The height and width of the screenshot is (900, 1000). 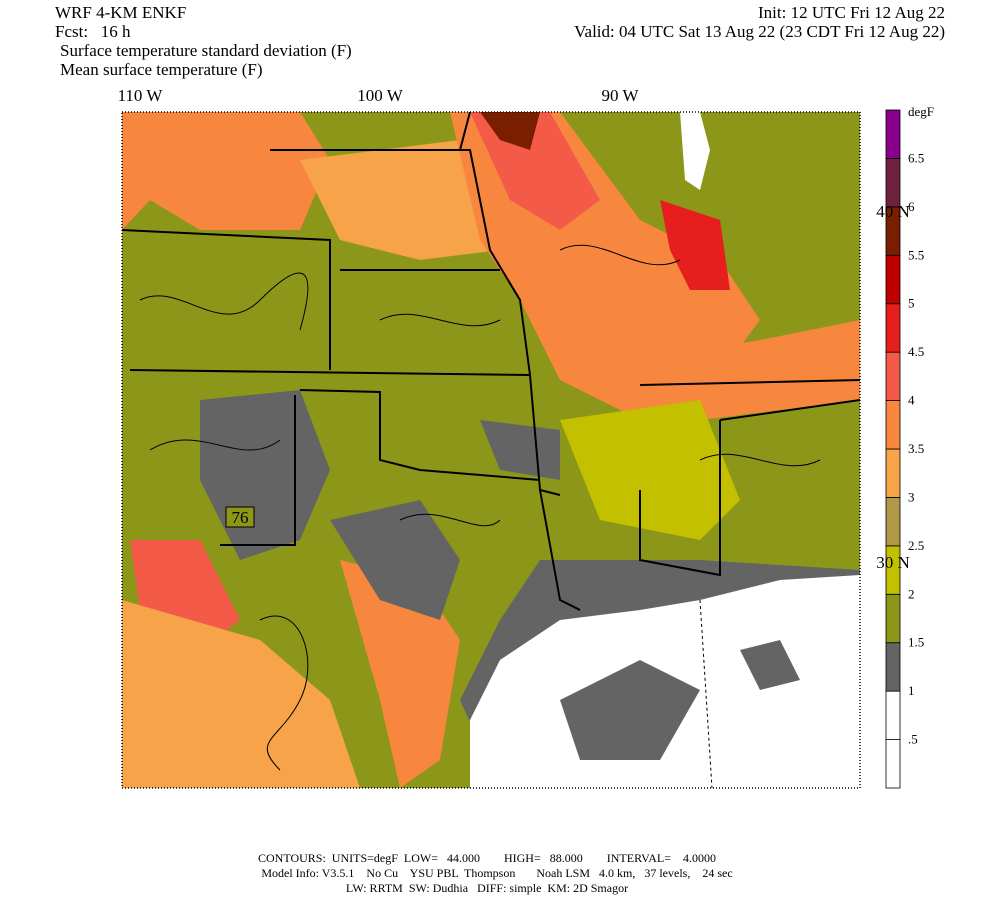 What do you see at coordinates (893, 211) in the screenshot?
I see `lat-label: 40 N` at bounding box center [893, 211].